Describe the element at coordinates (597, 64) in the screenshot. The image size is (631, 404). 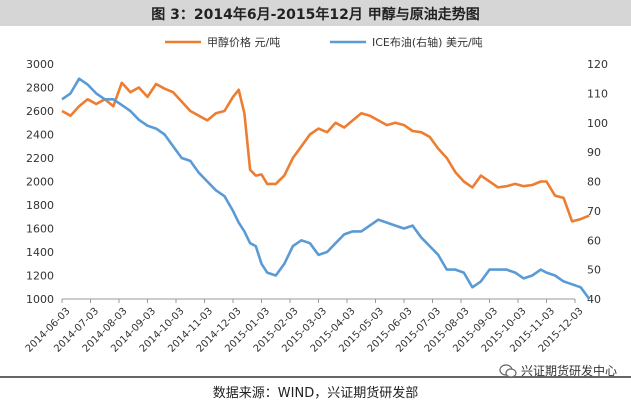
I see `y-right-tick-label: 120` at that location.